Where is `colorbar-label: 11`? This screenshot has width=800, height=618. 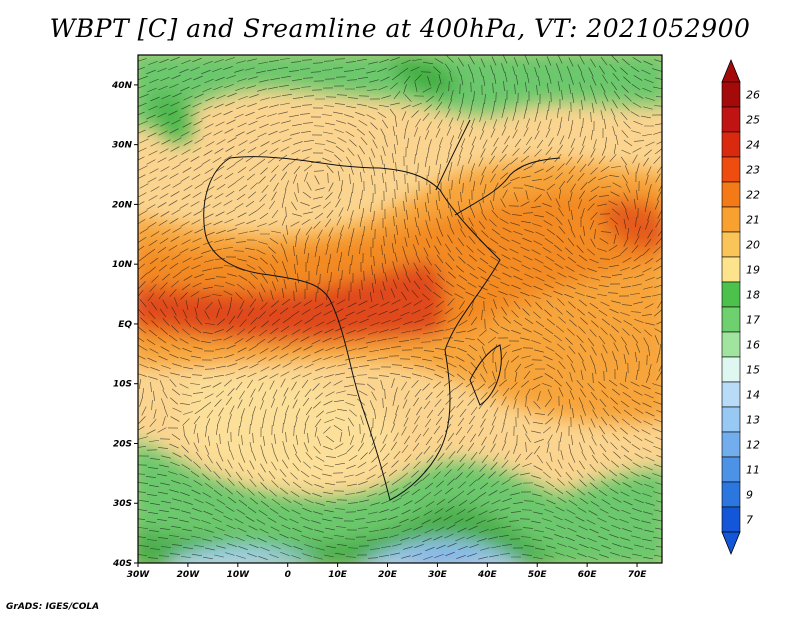 colorbar-label: 11 is located at coordinates (753, 470).